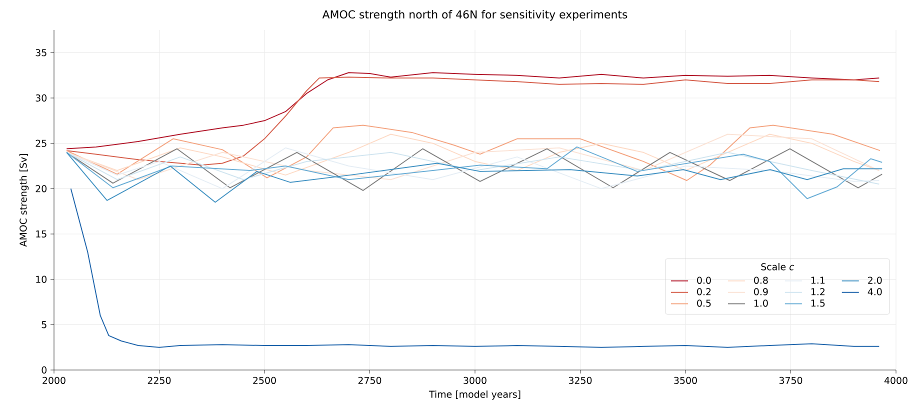 The image size is (912, 409). What do you see at coordinates (24, 200) in the screenshot?
I see `y-axis-title: AMOC strength [Sv]` at bounding box center [24, 200].